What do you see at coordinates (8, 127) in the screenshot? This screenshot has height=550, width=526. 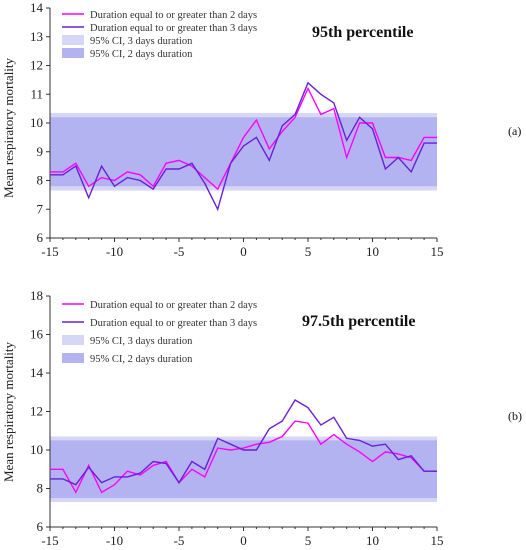 I see `y-axis-label-a: Mean respiratory mortality` at bounding box center [8, 127].